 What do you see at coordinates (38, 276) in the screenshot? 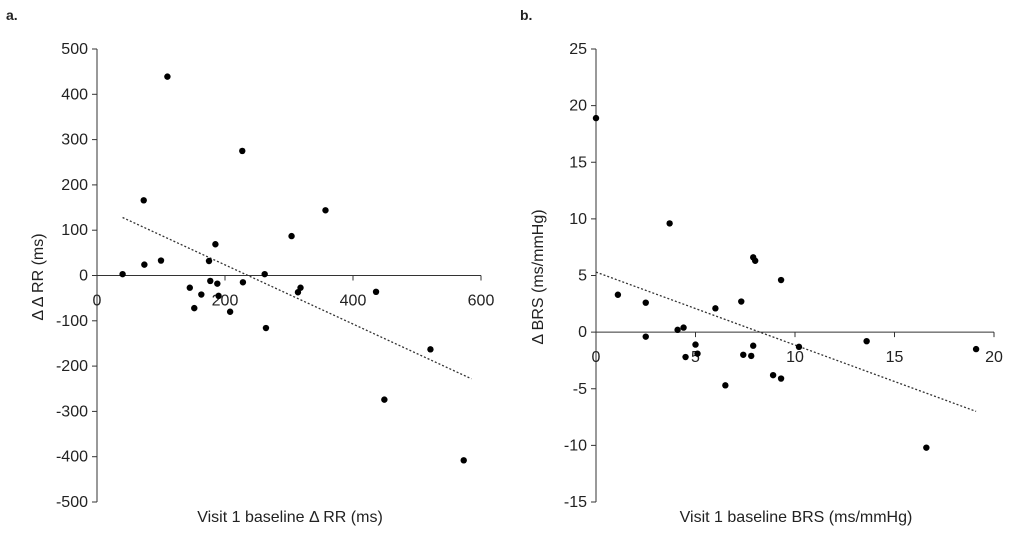
I see `panel-a-y-axis-title: Δ Δ RR (ms)` at bounding box center [38, 276].